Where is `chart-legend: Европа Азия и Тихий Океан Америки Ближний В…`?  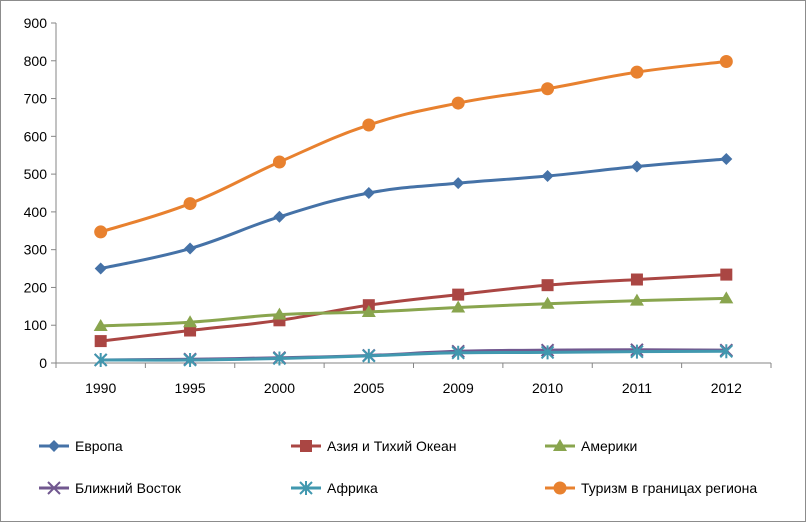
chart-legend: Европа Азия и Тихий Океан Америки Ближний В… is located at coordinates (398, 467).